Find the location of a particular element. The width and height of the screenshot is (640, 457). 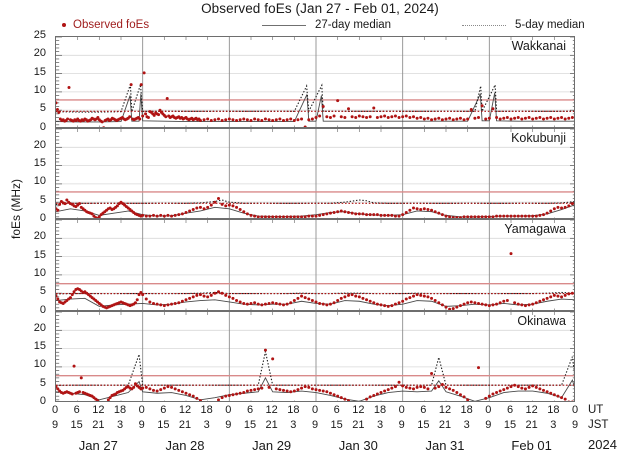

legend-item-median5: 5-day median is located at coordinates (523, 25).